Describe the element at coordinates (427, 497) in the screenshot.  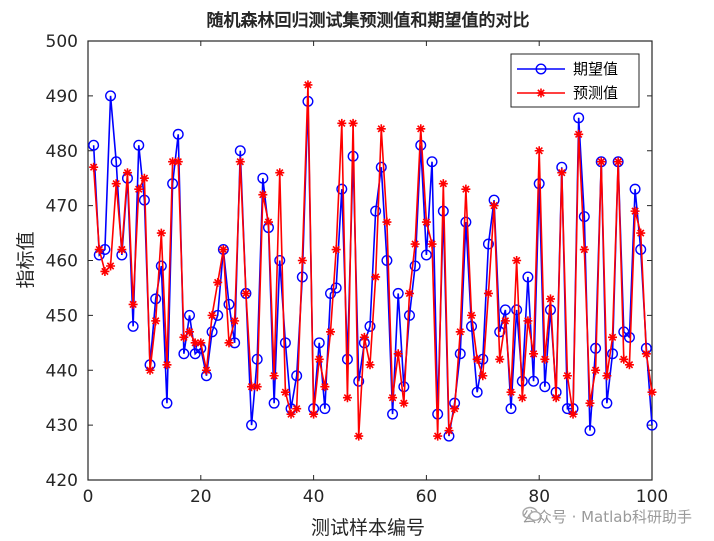
I see `x-tick-label: 60` at that location.